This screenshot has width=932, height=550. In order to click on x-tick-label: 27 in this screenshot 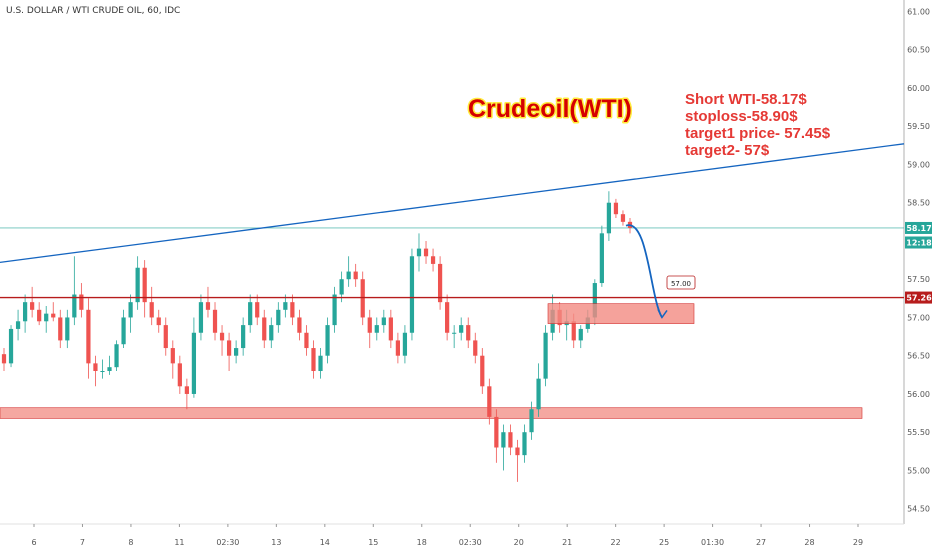, I will do `click(761, 542)`.